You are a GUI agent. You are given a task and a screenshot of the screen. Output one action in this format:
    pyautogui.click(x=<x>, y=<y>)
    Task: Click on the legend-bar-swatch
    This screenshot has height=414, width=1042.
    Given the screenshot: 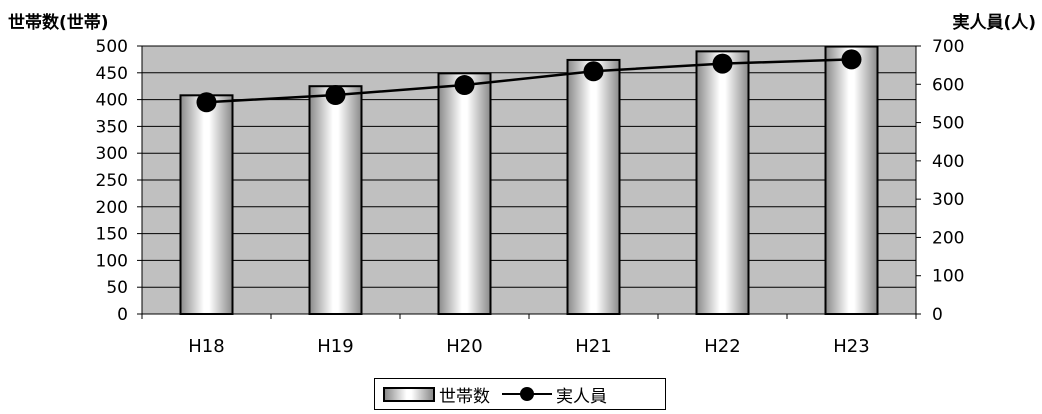 What is the action you would take?
    pyautogui.click(x=409, y=394)
    